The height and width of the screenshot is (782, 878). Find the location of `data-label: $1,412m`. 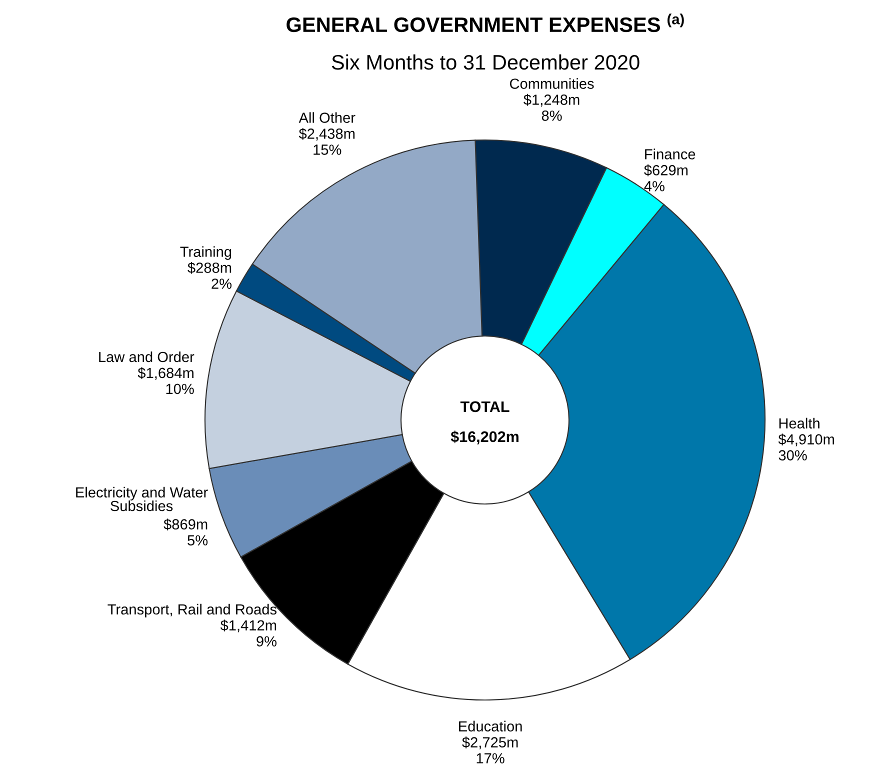

data-label: $1,412m is located at coordinates (248, 626).